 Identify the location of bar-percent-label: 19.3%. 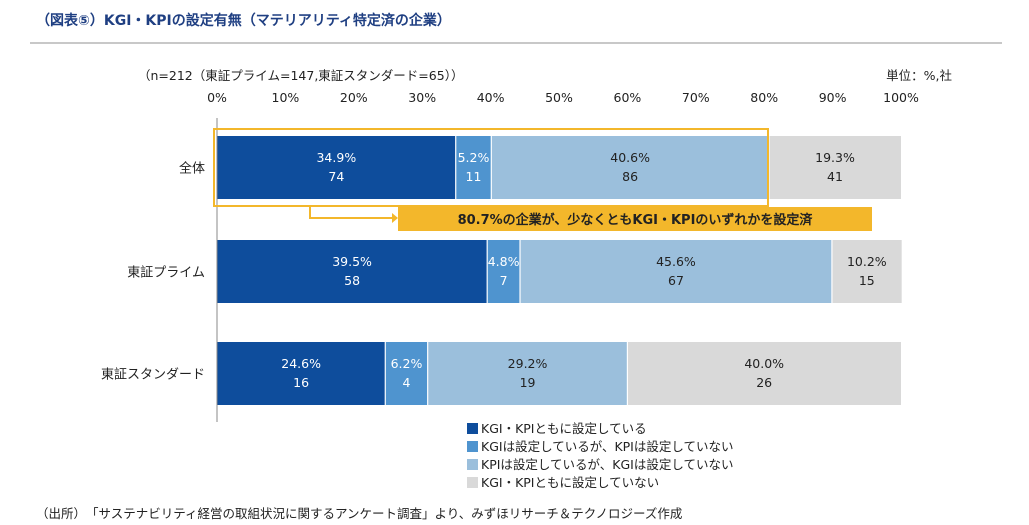
(835, 157).